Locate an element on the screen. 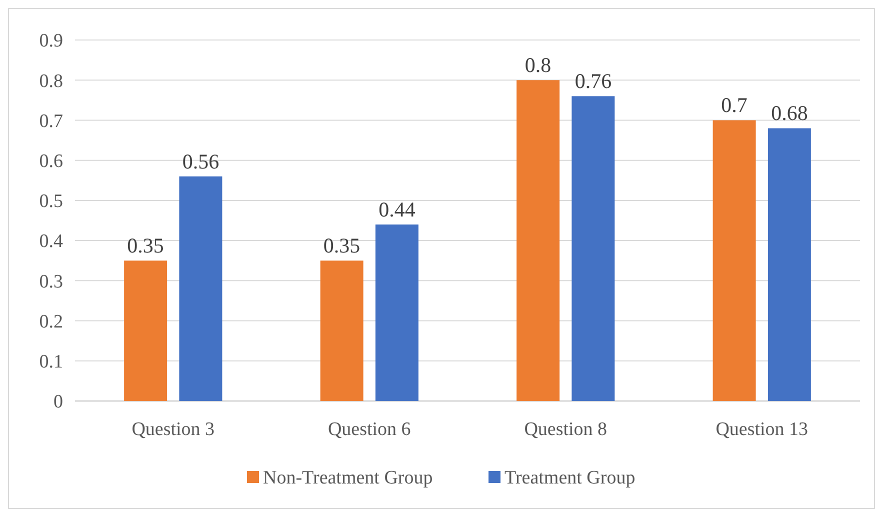 The height and width of the screenshot is (510, 876). data-label: 0.8 is located at coordinates (538, 65).